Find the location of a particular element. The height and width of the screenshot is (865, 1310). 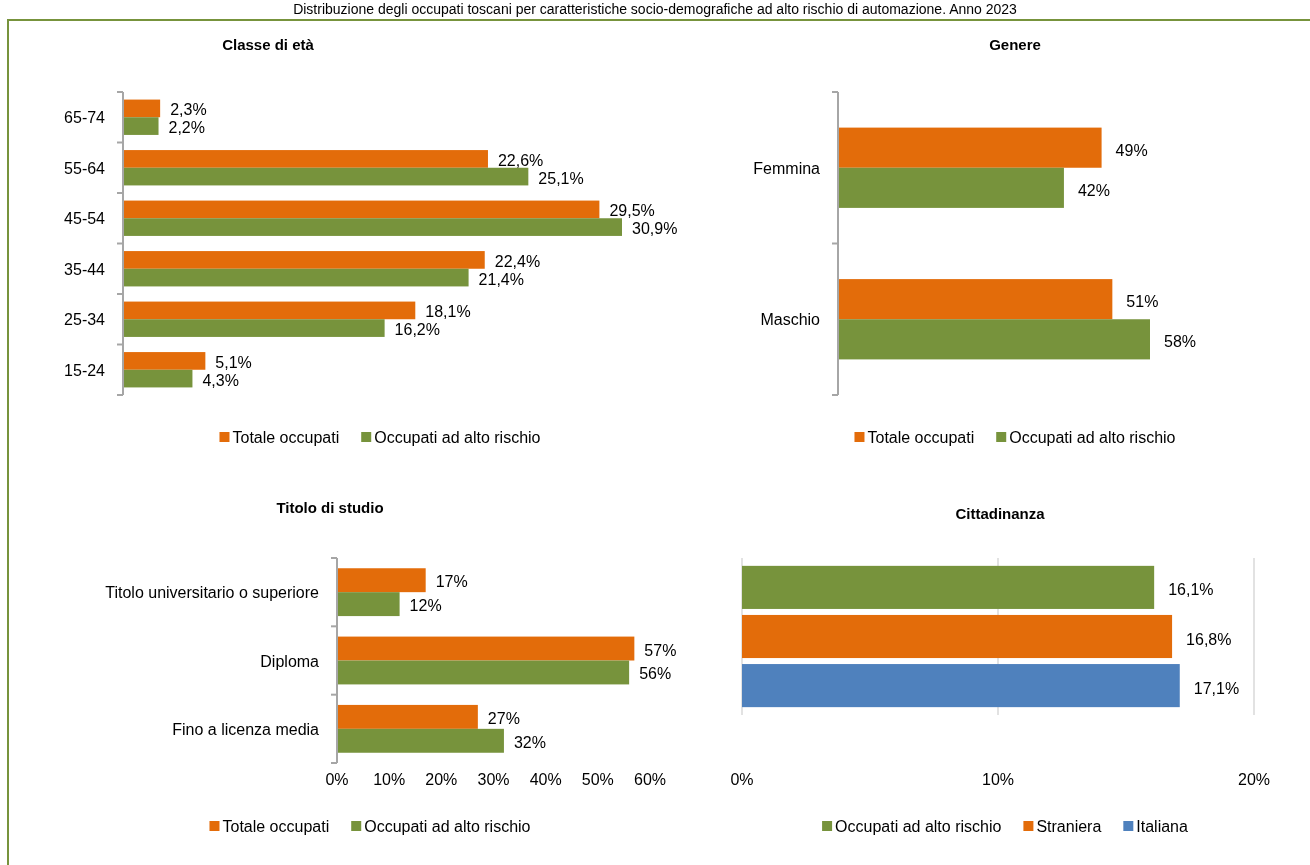

data-label: 16,8% is located at coordinates (1209, 639).